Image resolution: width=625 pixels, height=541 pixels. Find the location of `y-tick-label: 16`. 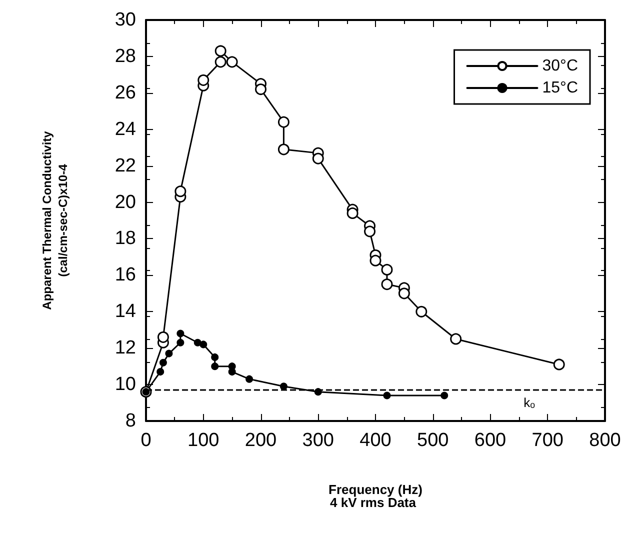

y-tick-label: 16 is located at coordinates (125, 275).